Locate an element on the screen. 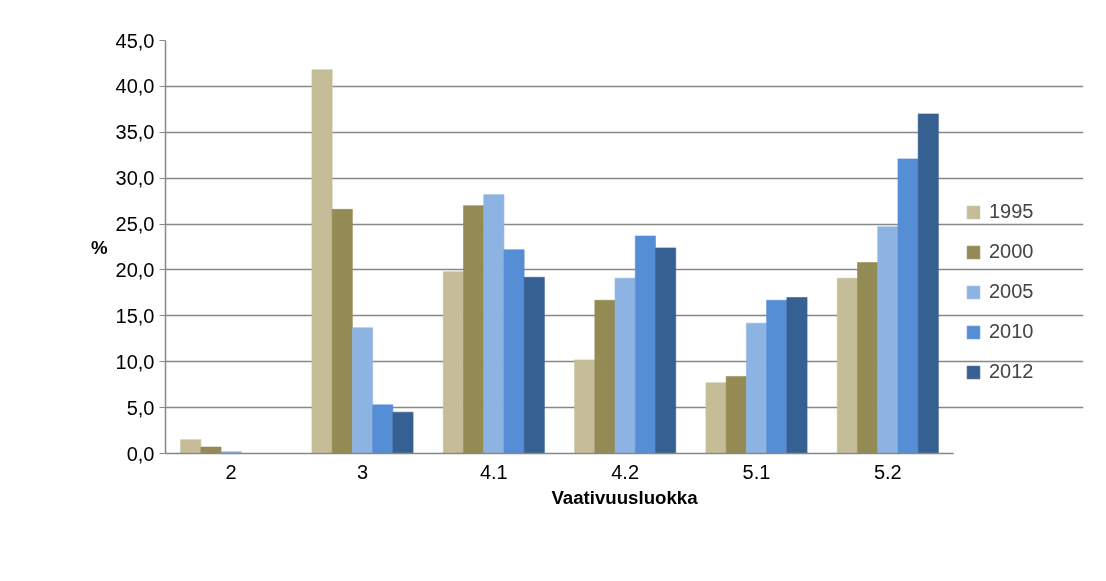 The height and width of the screenshot is (581, 1106). y-tick-label: 10,0 is located at coordinates (135, 361).